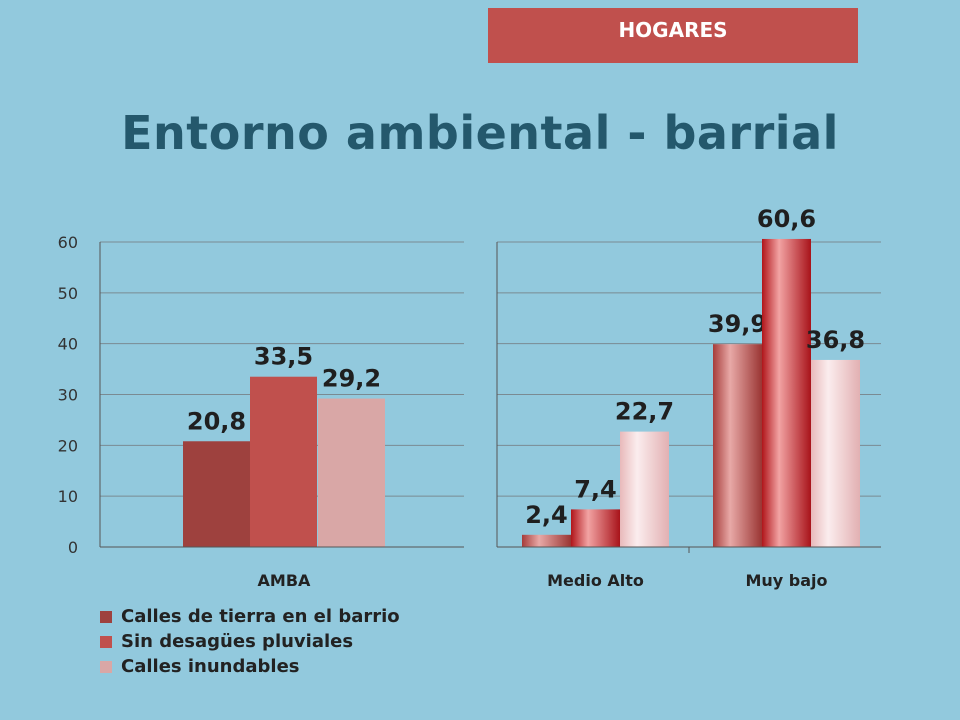 This screenshot has width=960, height=720. Describe the element at coordinates (237, 641) in the screenshot. I see `legend-label: Sin desagües pluviales` at that location.